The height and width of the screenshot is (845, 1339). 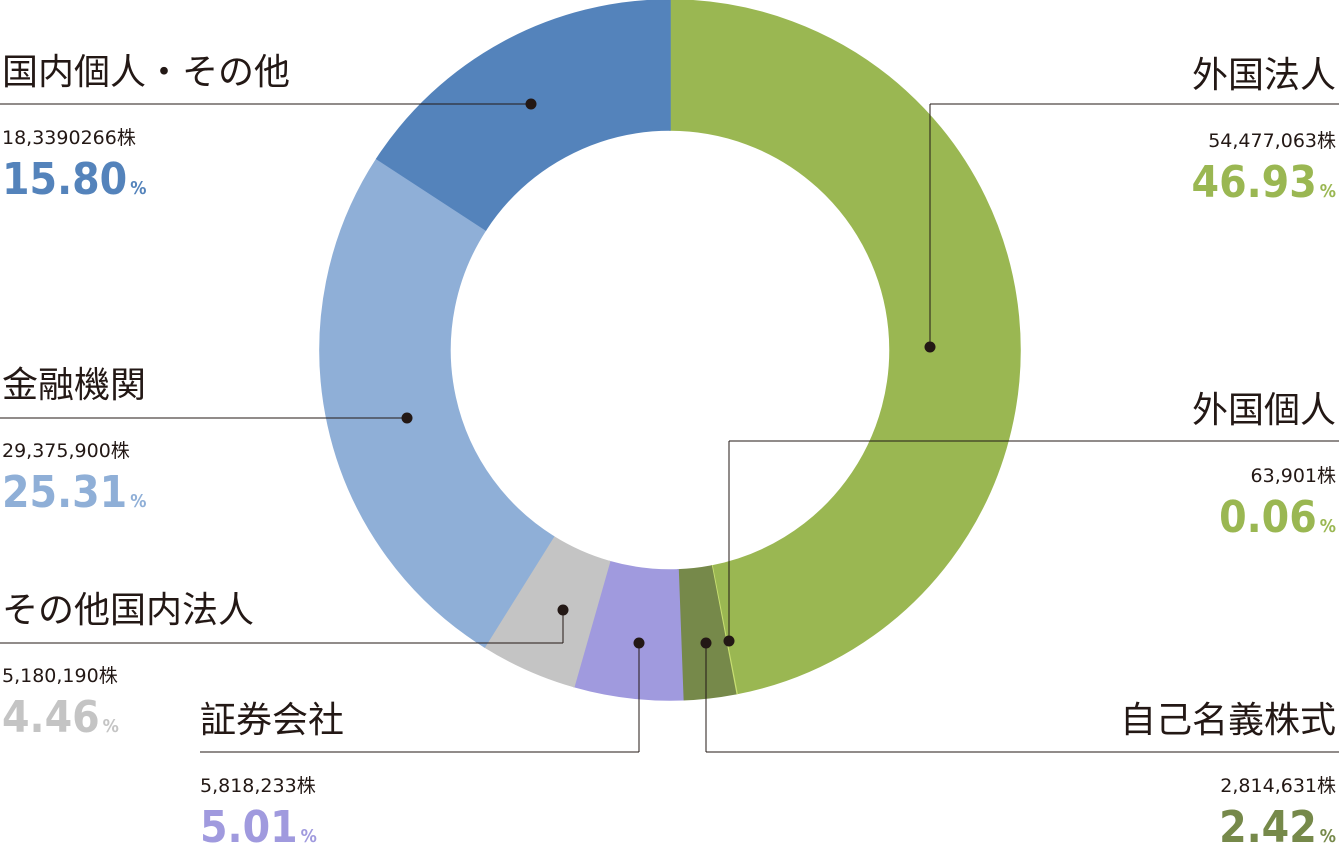 I want to click on percent-value: 4.46, so click(x=51, y=717).